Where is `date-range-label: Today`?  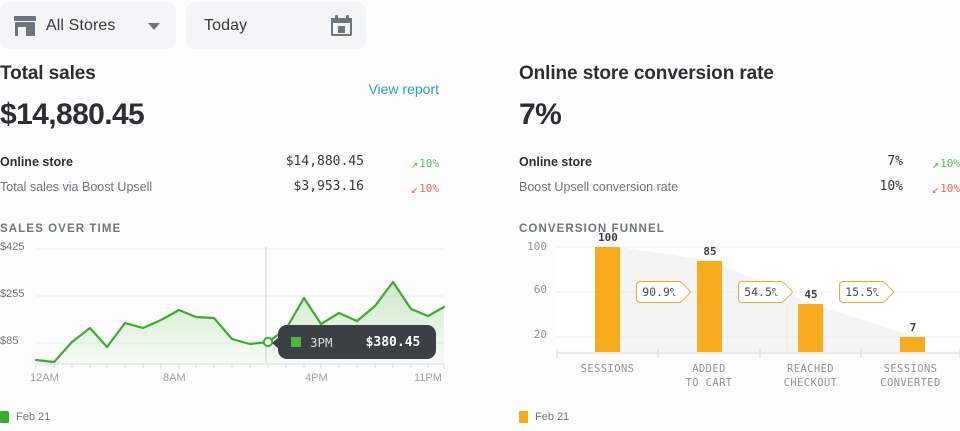 date-range-label: Today is located at coordinates (226, 25).